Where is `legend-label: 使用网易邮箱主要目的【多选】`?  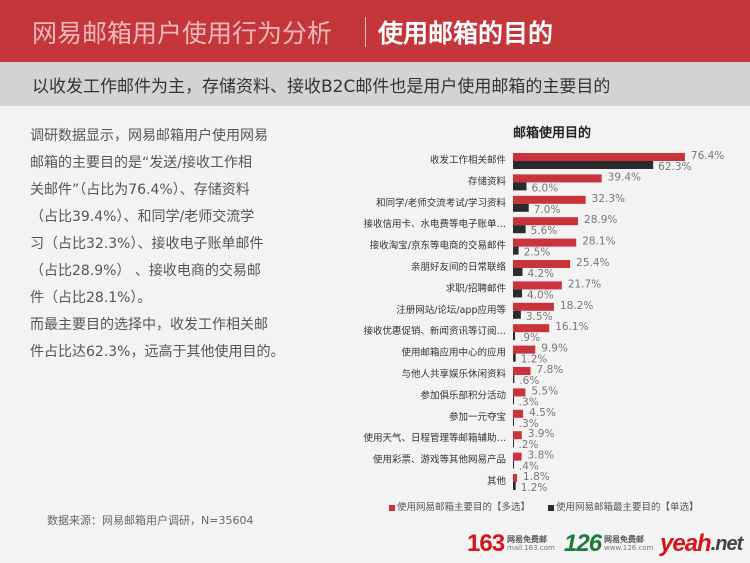 legend-label: 使用网易邮箱主要目的【多选】 is located at coordinates (464, 507).